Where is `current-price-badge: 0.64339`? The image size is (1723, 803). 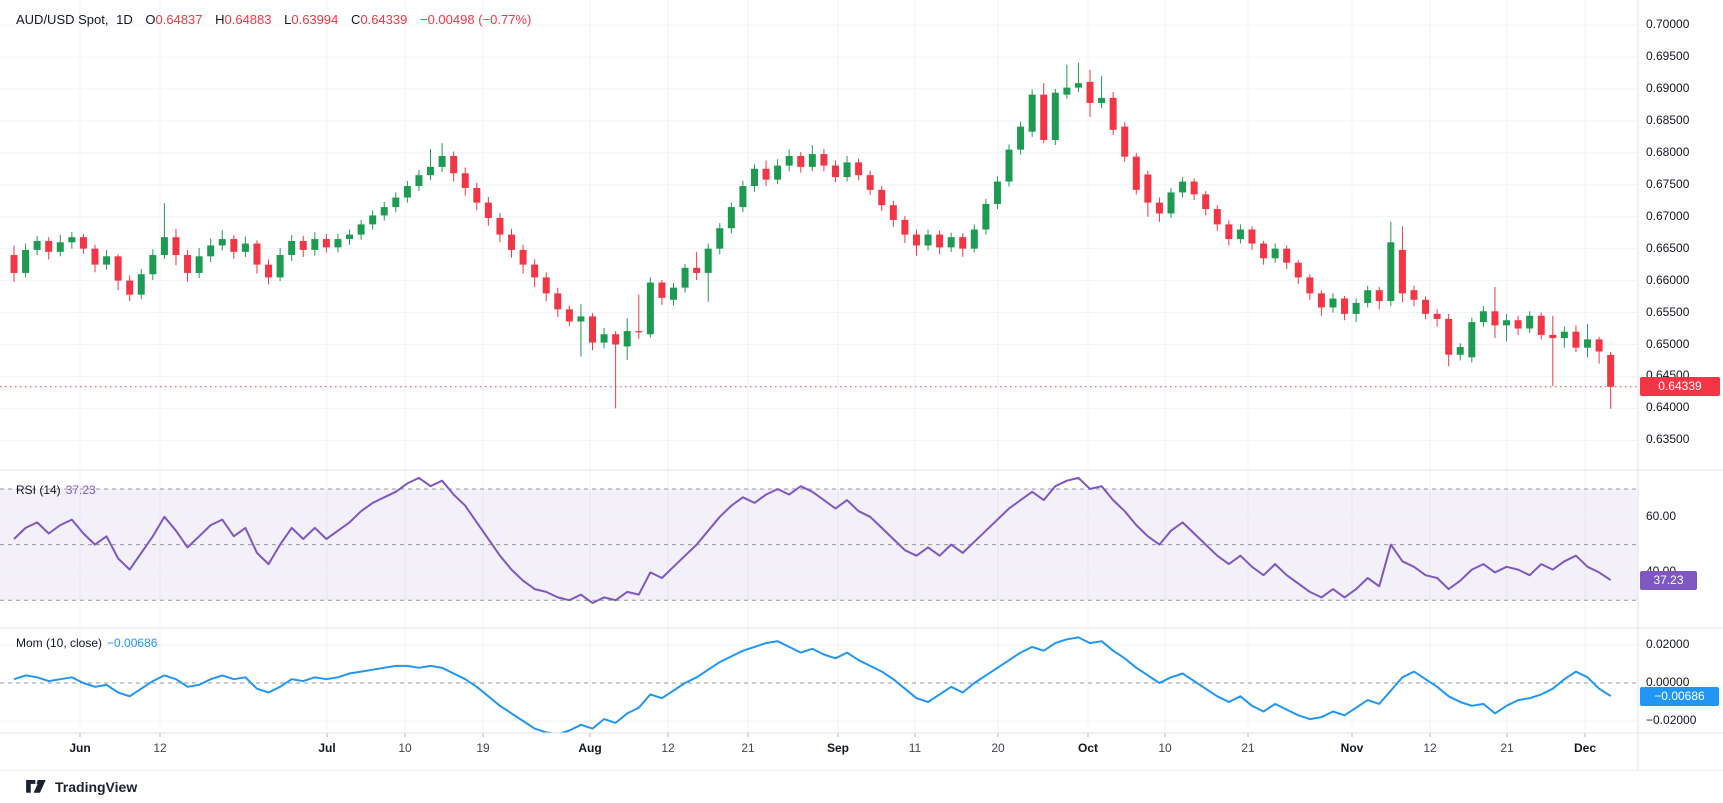 current-price-badge: 0.64339 is located at coordinates (1680, 386).